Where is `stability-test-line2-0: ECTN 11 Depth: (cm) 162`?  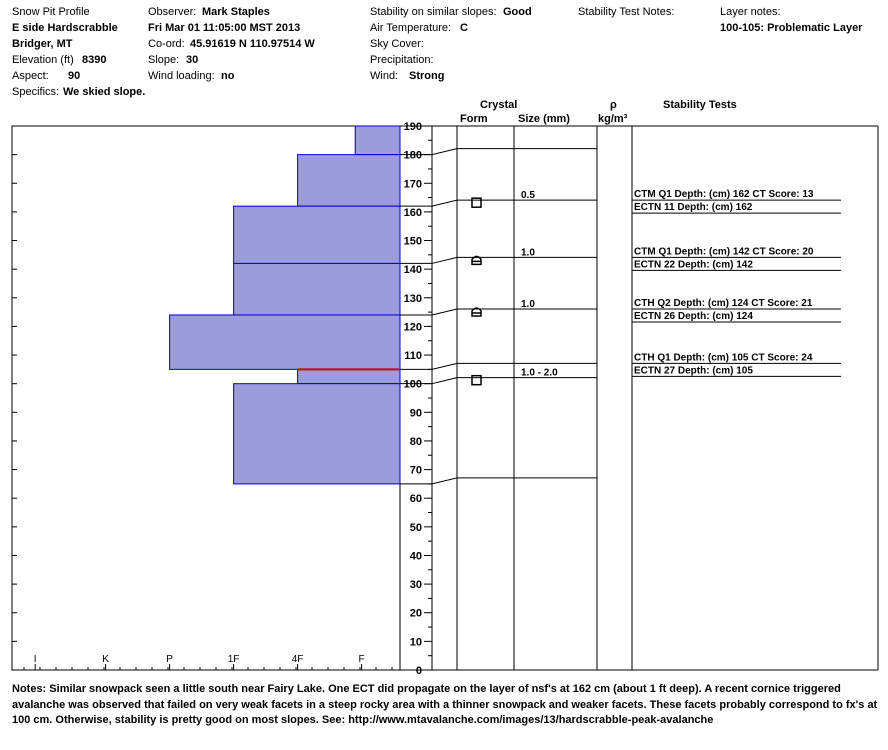 stability-test-line2-0: ECTN 11 Depth: (cm) 162 is located at coordinates (693, 207).